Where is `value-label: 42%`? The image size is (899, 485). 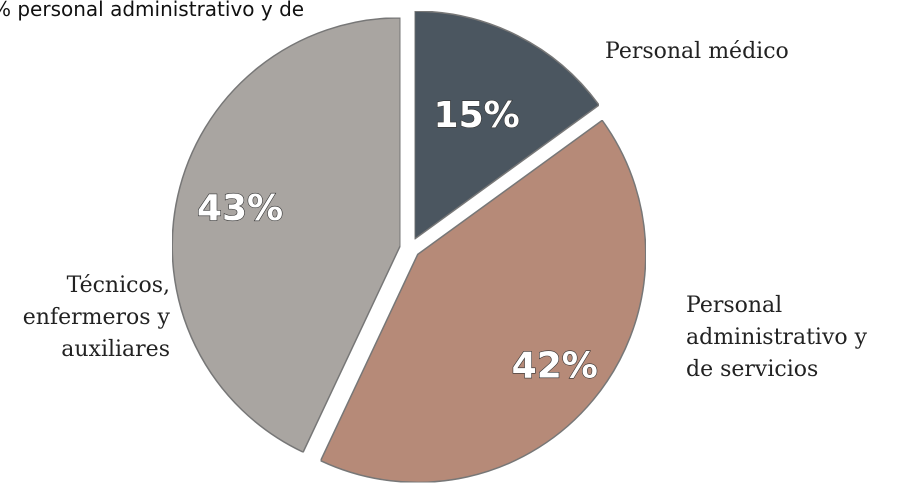 value-label: 42% is located at coordinates (555, 366).